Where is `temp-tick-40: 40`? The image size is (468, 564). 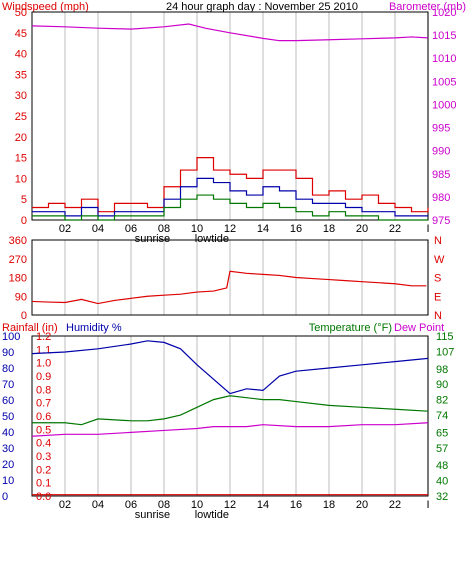
temp-tick-40: 40 is located at coordinates (442, 482).